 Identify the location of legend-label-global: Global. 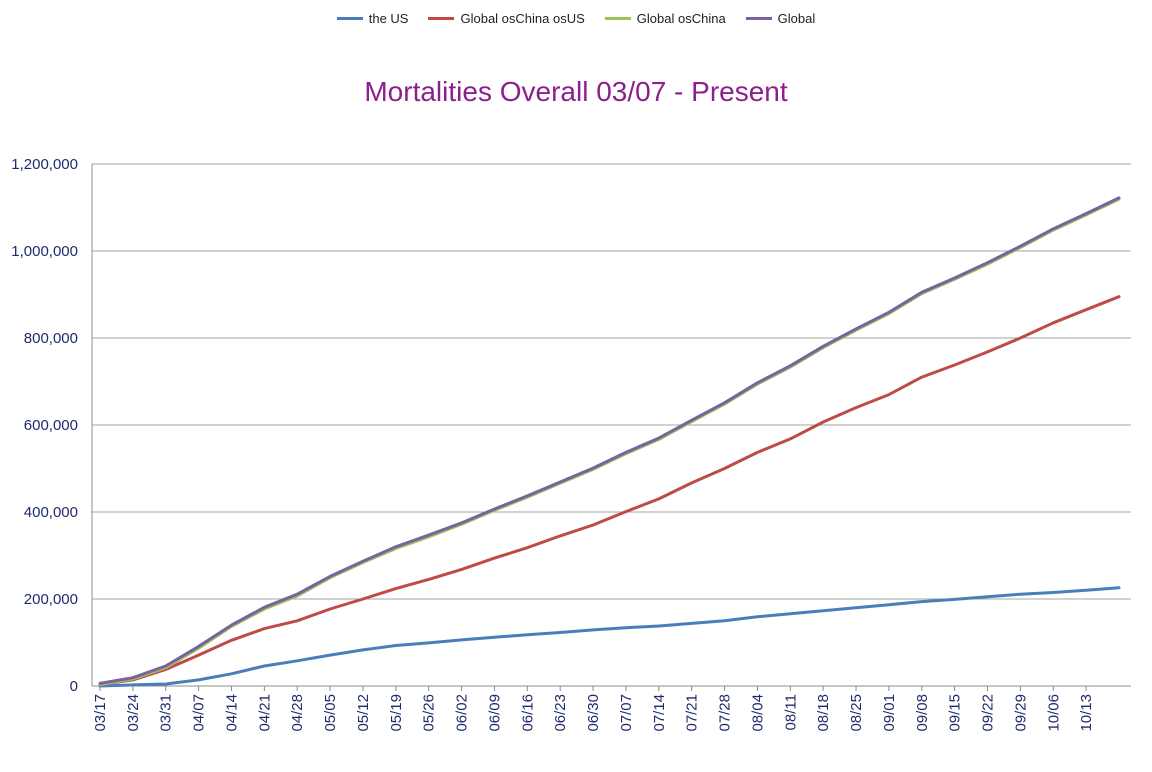
(796, 18).